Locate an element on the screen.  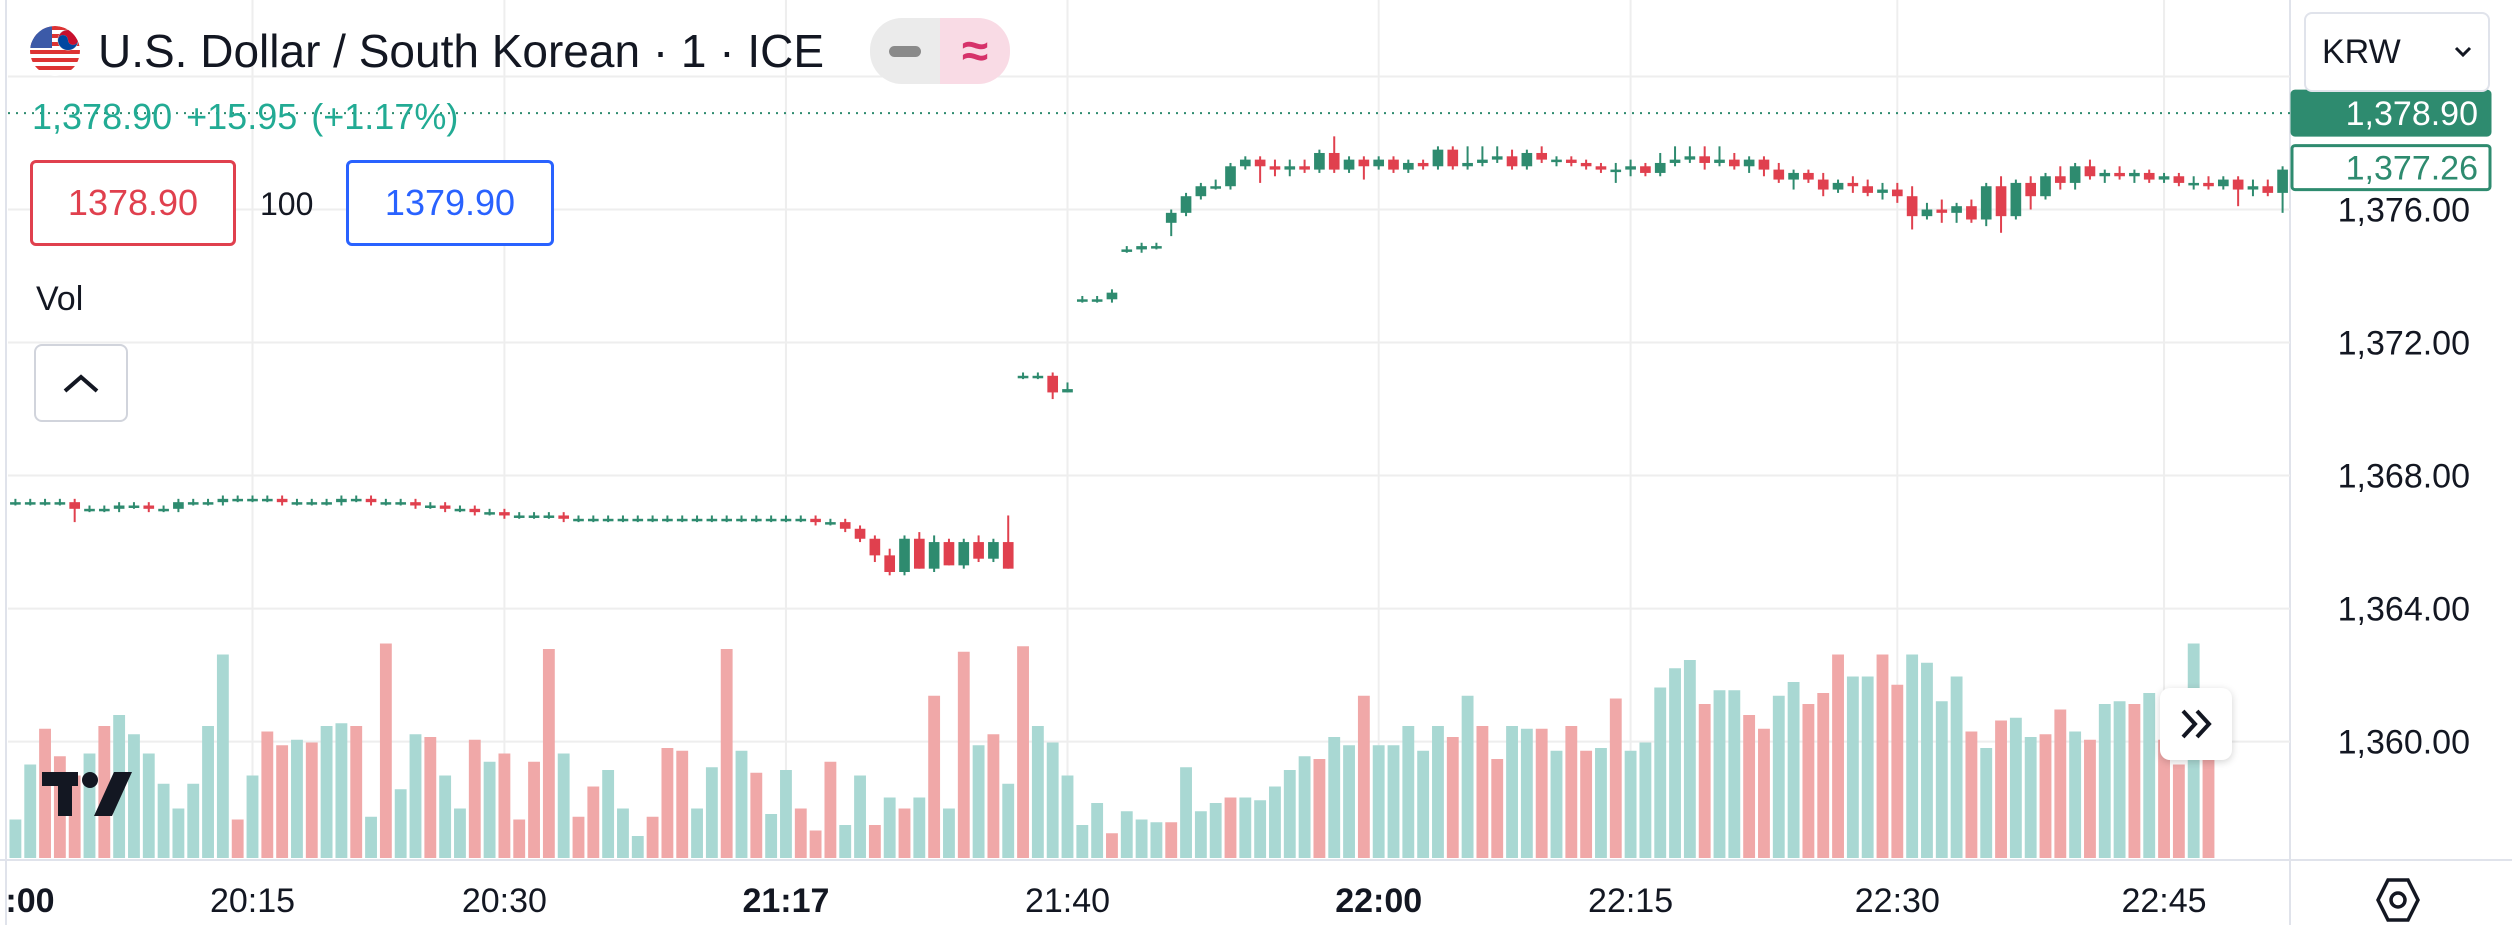
buy-button: 1379.90 is located at coordinates (450, 203).